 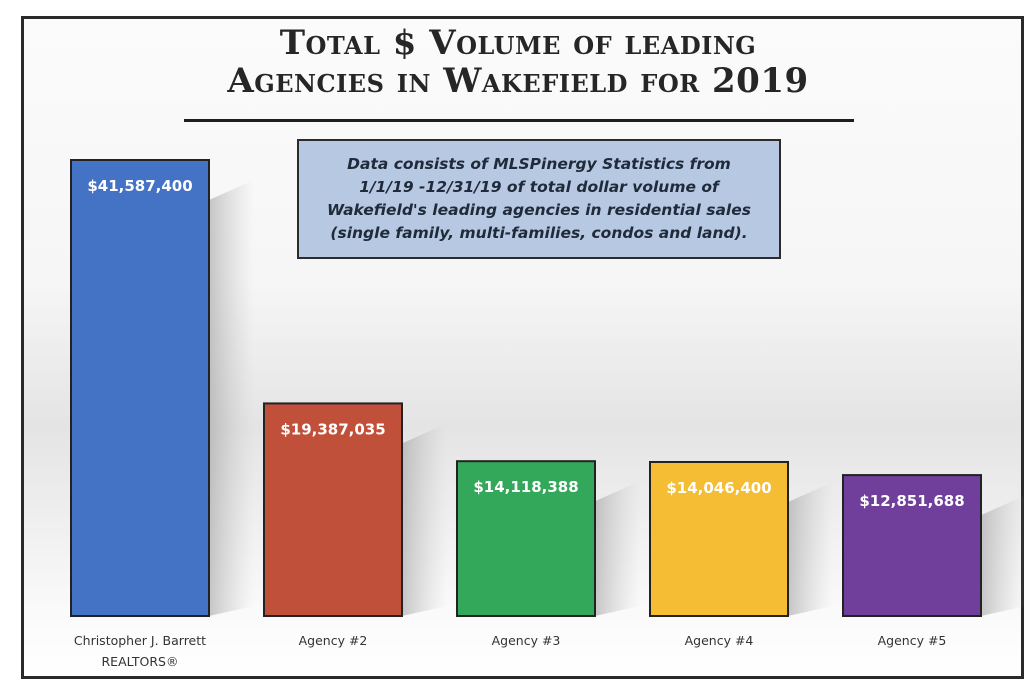 What do you see at coordinates (333, 640) in the screenshot?
I see `category-label: Agency #2` at bounding box center [333, 640].